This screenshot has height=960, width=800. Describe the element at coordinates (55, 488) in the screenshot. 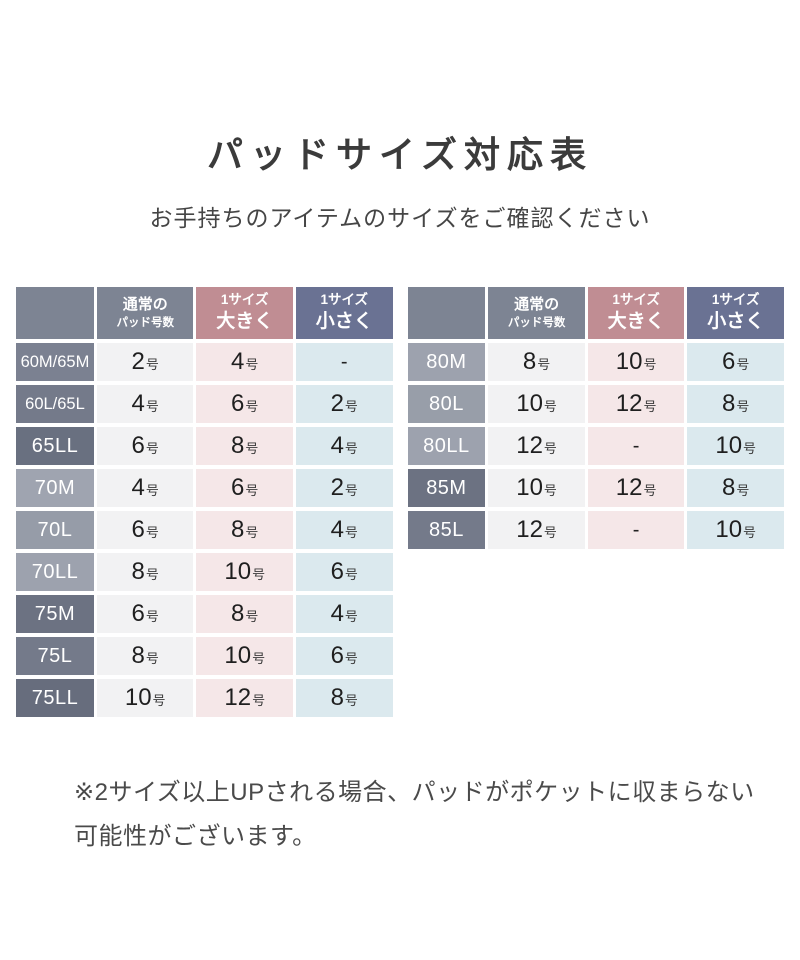

I see `row-size-label: 70M` at that location.